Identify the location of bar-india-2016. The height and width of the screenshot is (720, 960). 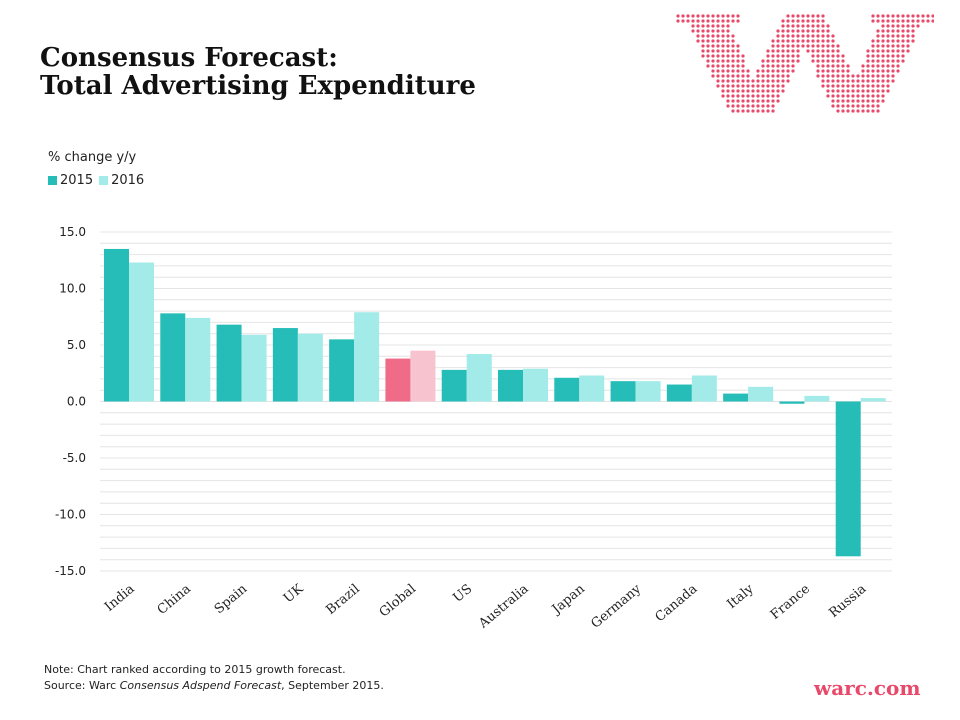
(141, 332).